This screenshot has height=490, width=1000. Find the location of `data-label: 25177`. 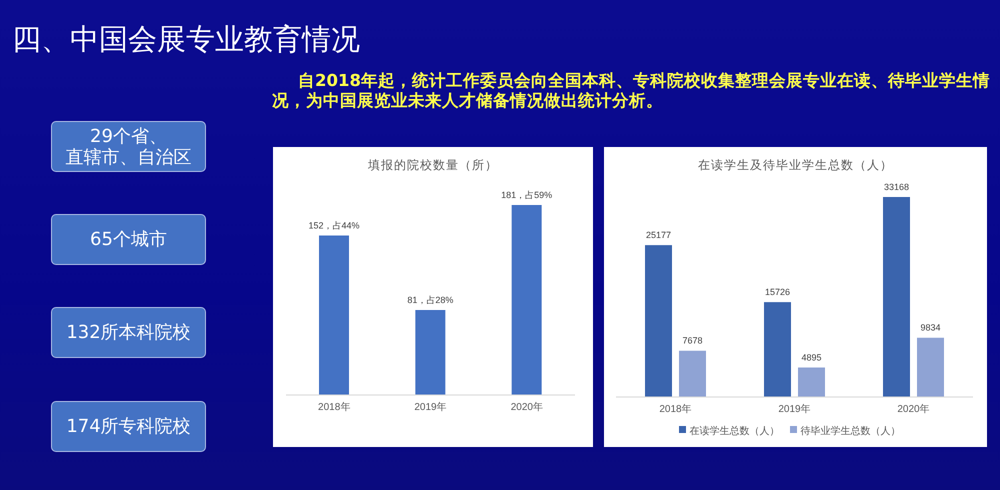

data-label: 25177 is located at coordinates (659, 235).